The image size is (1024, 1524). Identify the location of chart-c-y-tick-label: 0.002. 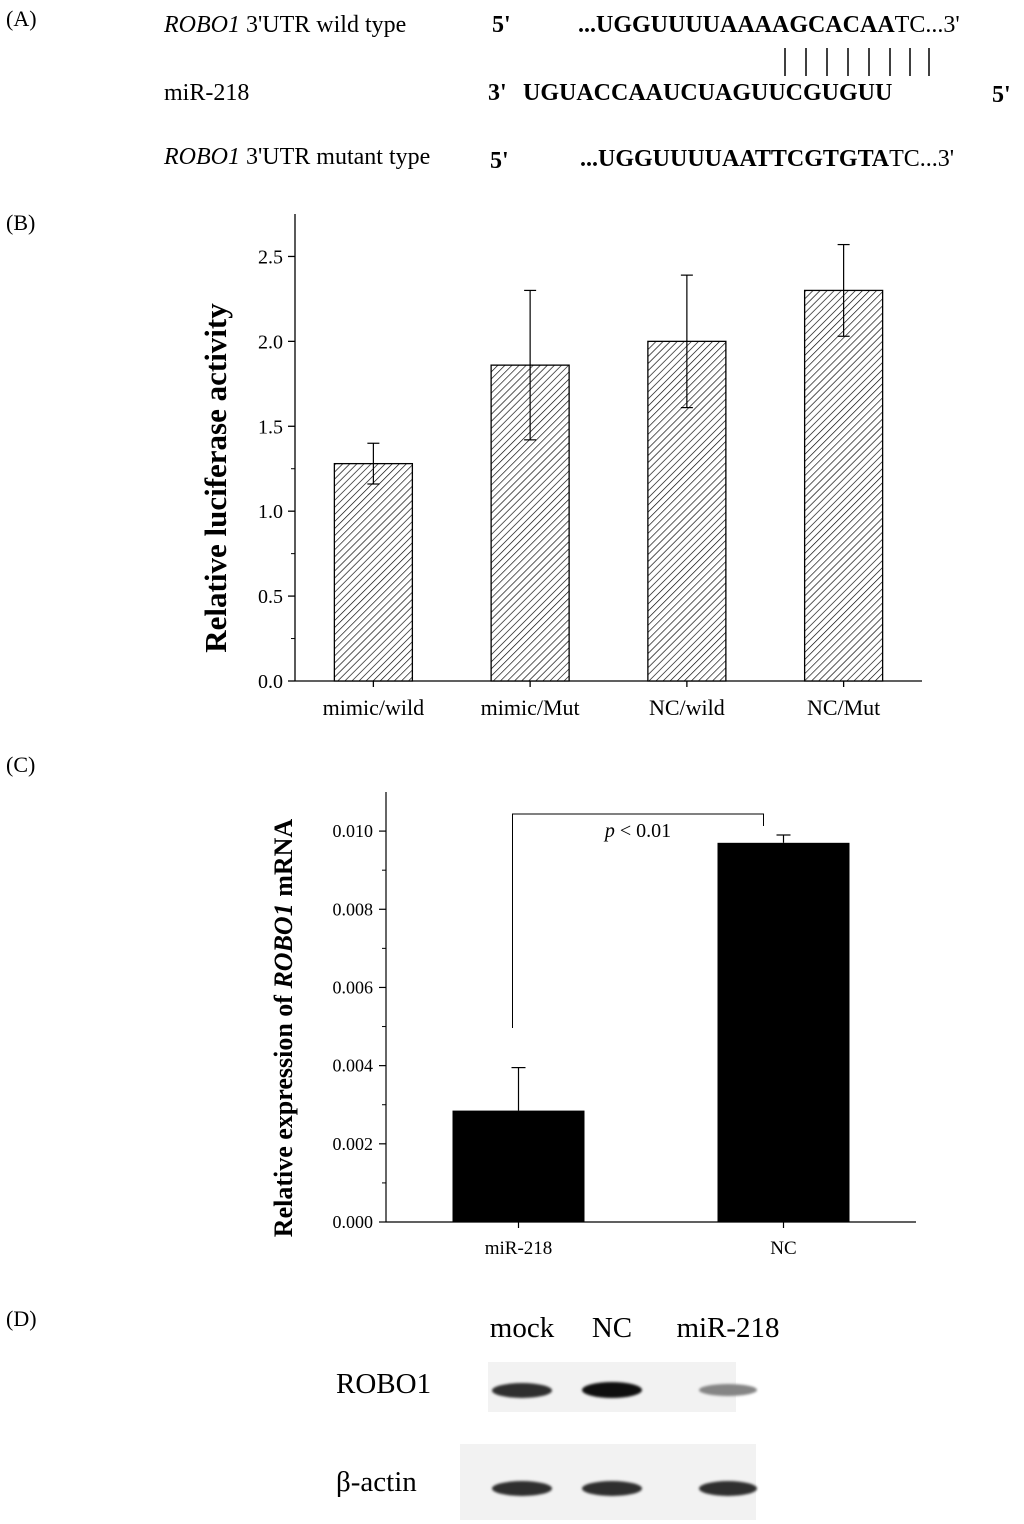
(353, 1144).